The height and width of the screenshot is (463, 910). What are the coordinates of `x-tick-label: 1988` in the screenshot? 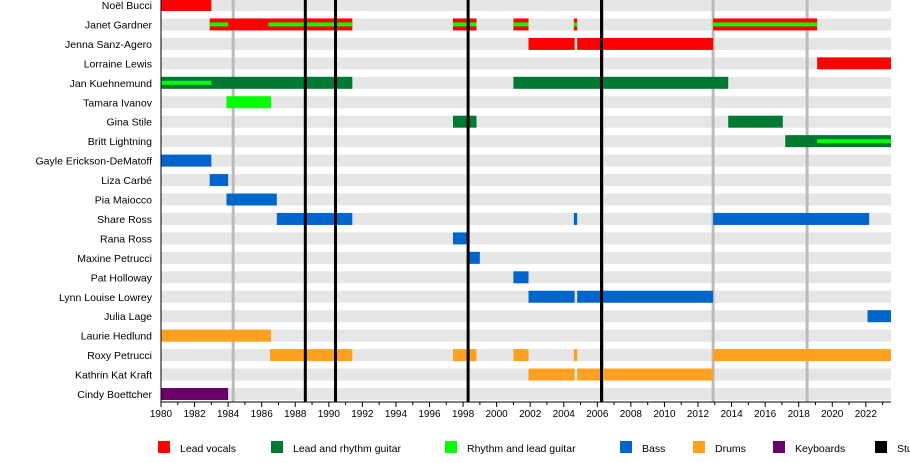 It's located at (295, 414).